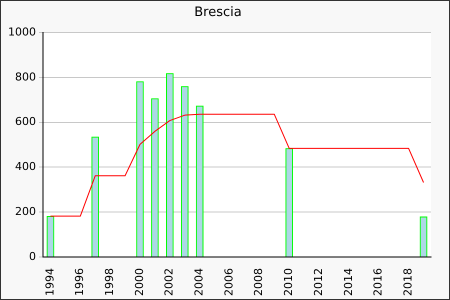  I want to click on y-tick-label: 400, so click(25, 167).